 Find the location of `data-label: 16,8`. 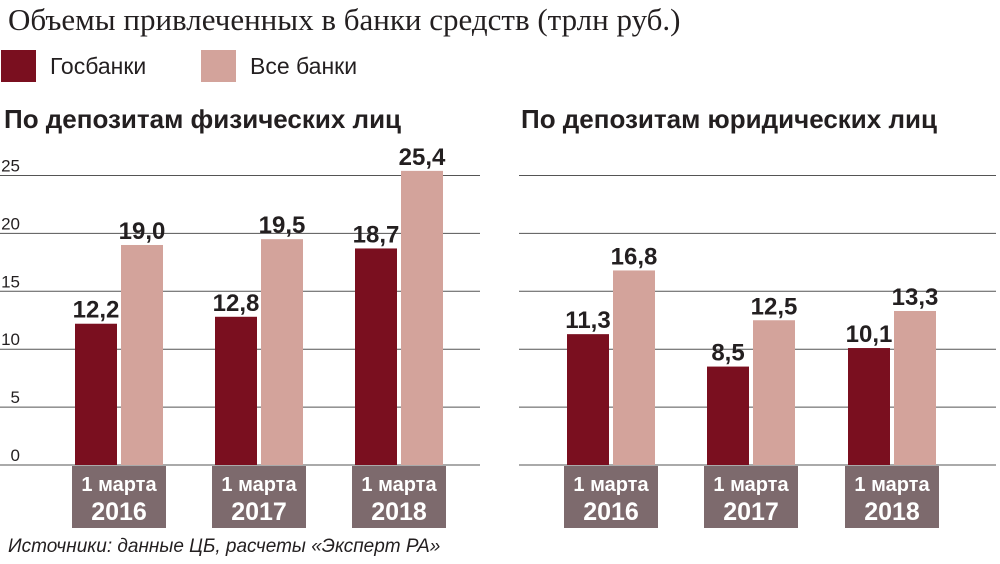

data-label: 16,8 is located at coordinates (634, 256).